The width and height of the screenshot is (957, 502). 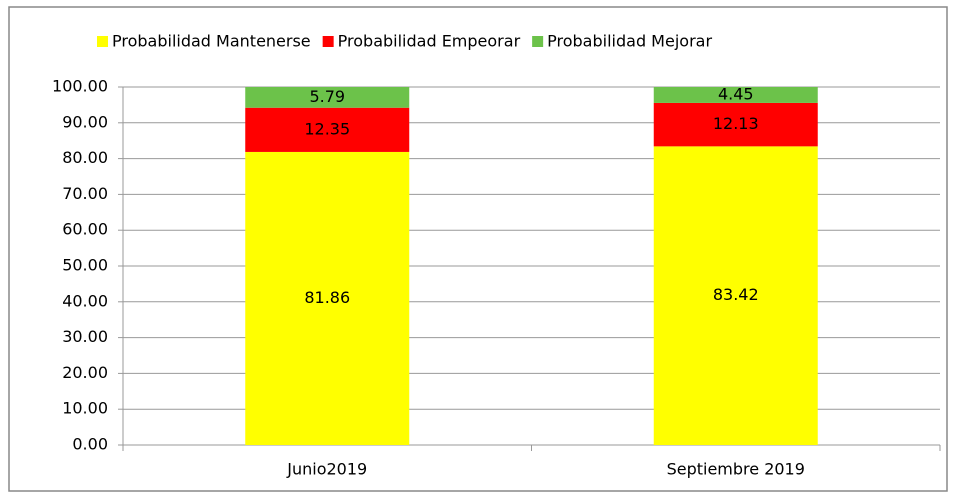 I want to click on y-tick-label: 30.00, so click(x=85, y=336).